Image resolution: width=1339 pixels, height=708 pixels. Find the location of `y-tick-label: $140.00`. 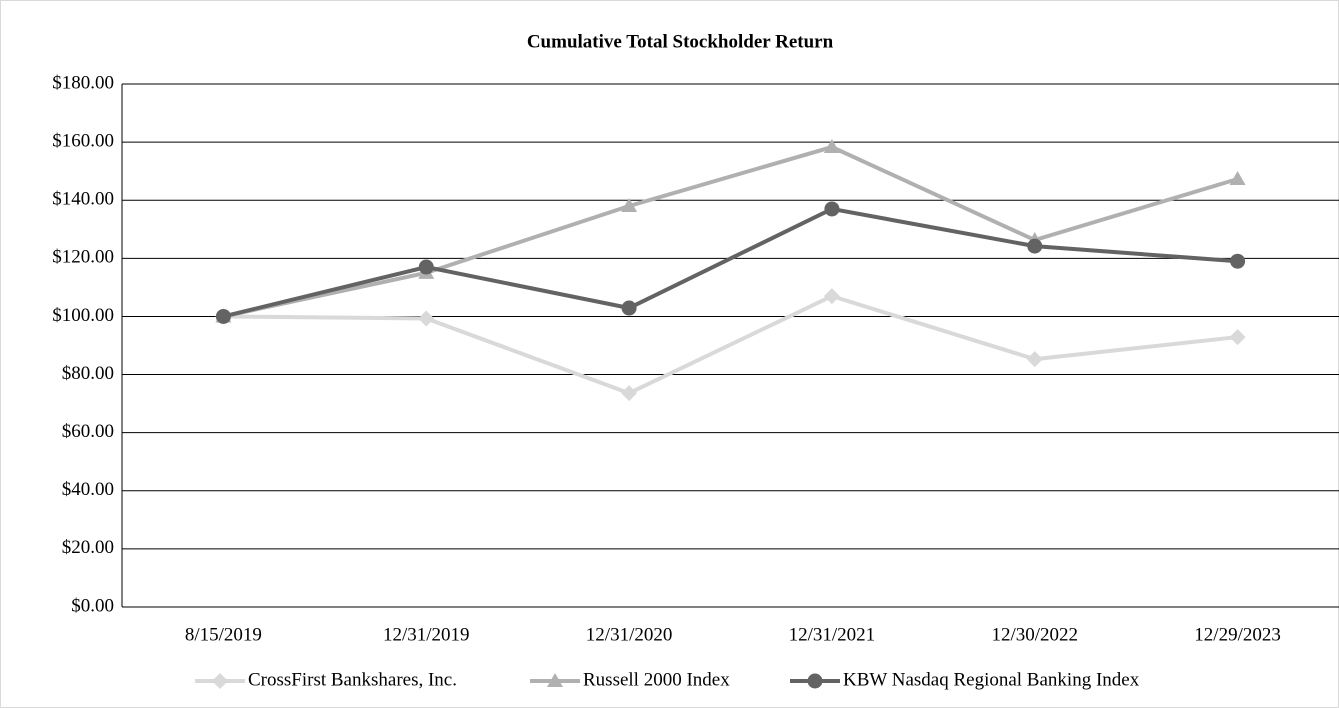

y-tick-label: $140.00 is located at coordinates (83, 199).